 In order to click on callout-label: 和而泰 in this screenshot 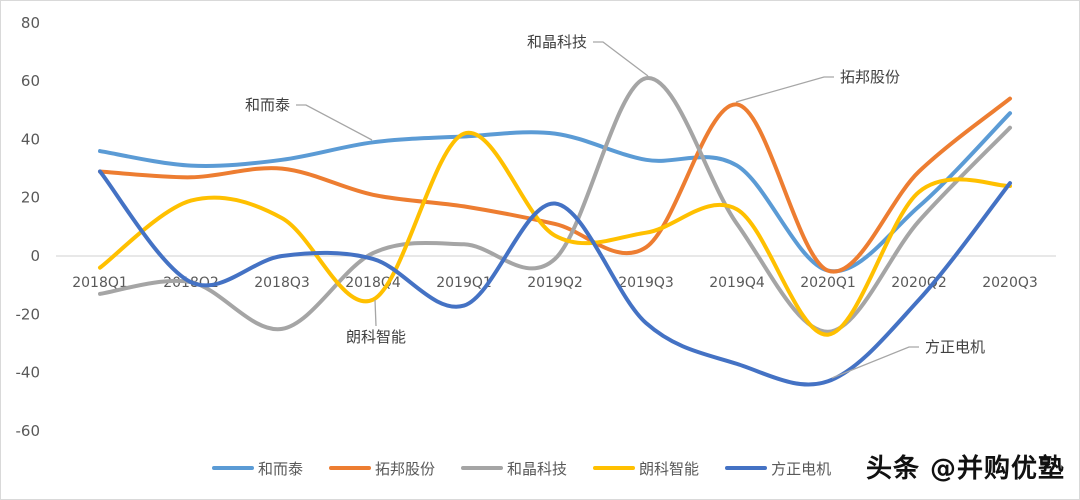, I will do `click(267, 105)`.